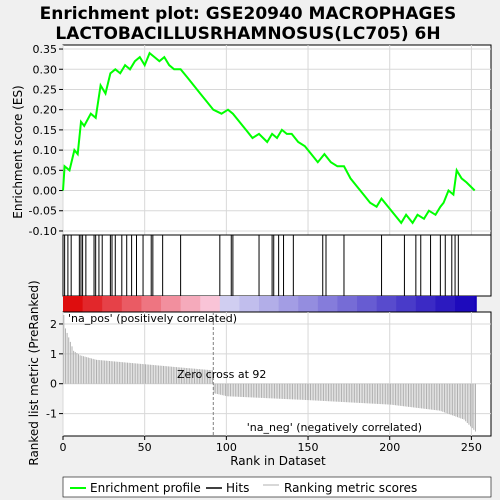  I want to click on x-tick-label: 150, so click(308, 447).